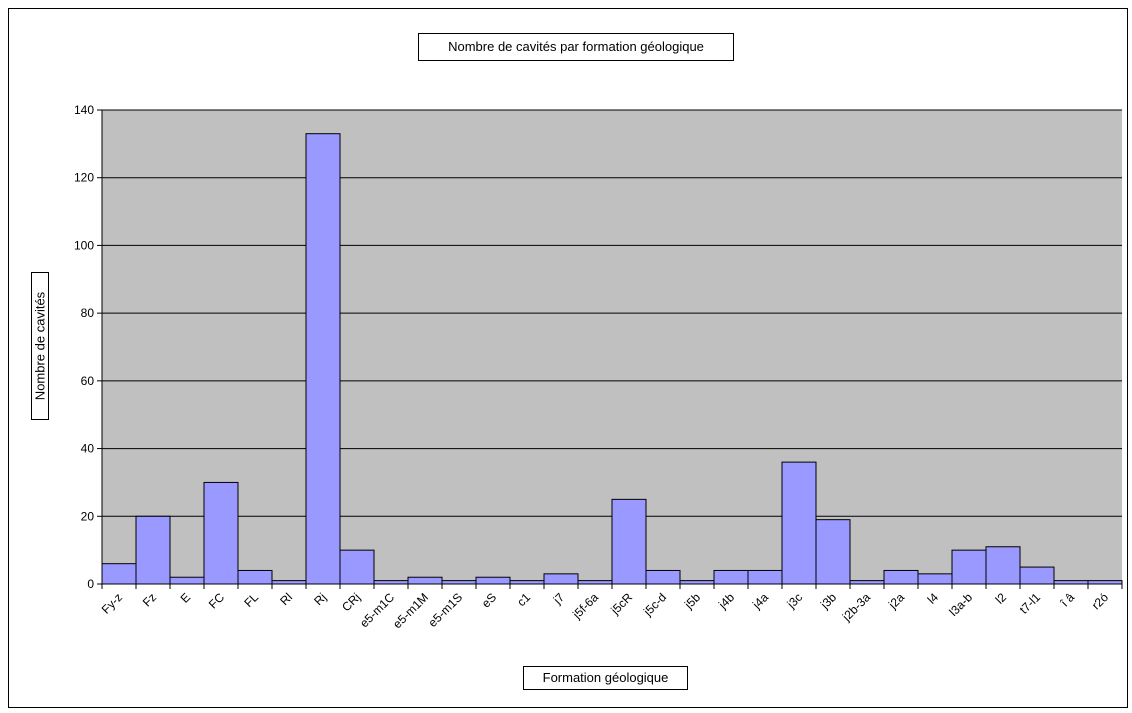 The width and height of the screenshot is (1132, 713). What do you see at coordinates (88, 313) in the screenshot?
I see `y-tick-label: 80` at bounding box center [88, 313].